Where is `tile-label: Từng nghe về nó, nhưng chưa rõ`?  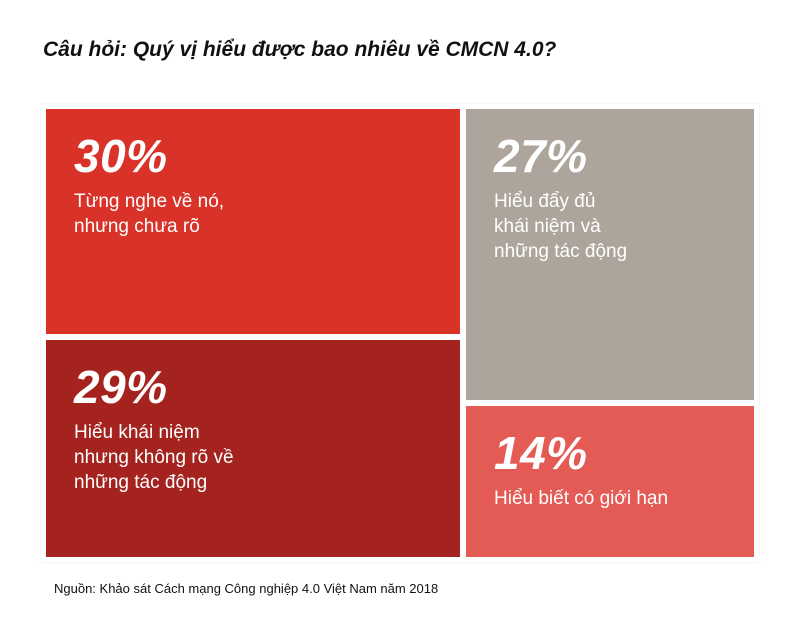
tile-label: Từng nghe về nó, nhưng chưa rõ is located at coordinates (149, 214).